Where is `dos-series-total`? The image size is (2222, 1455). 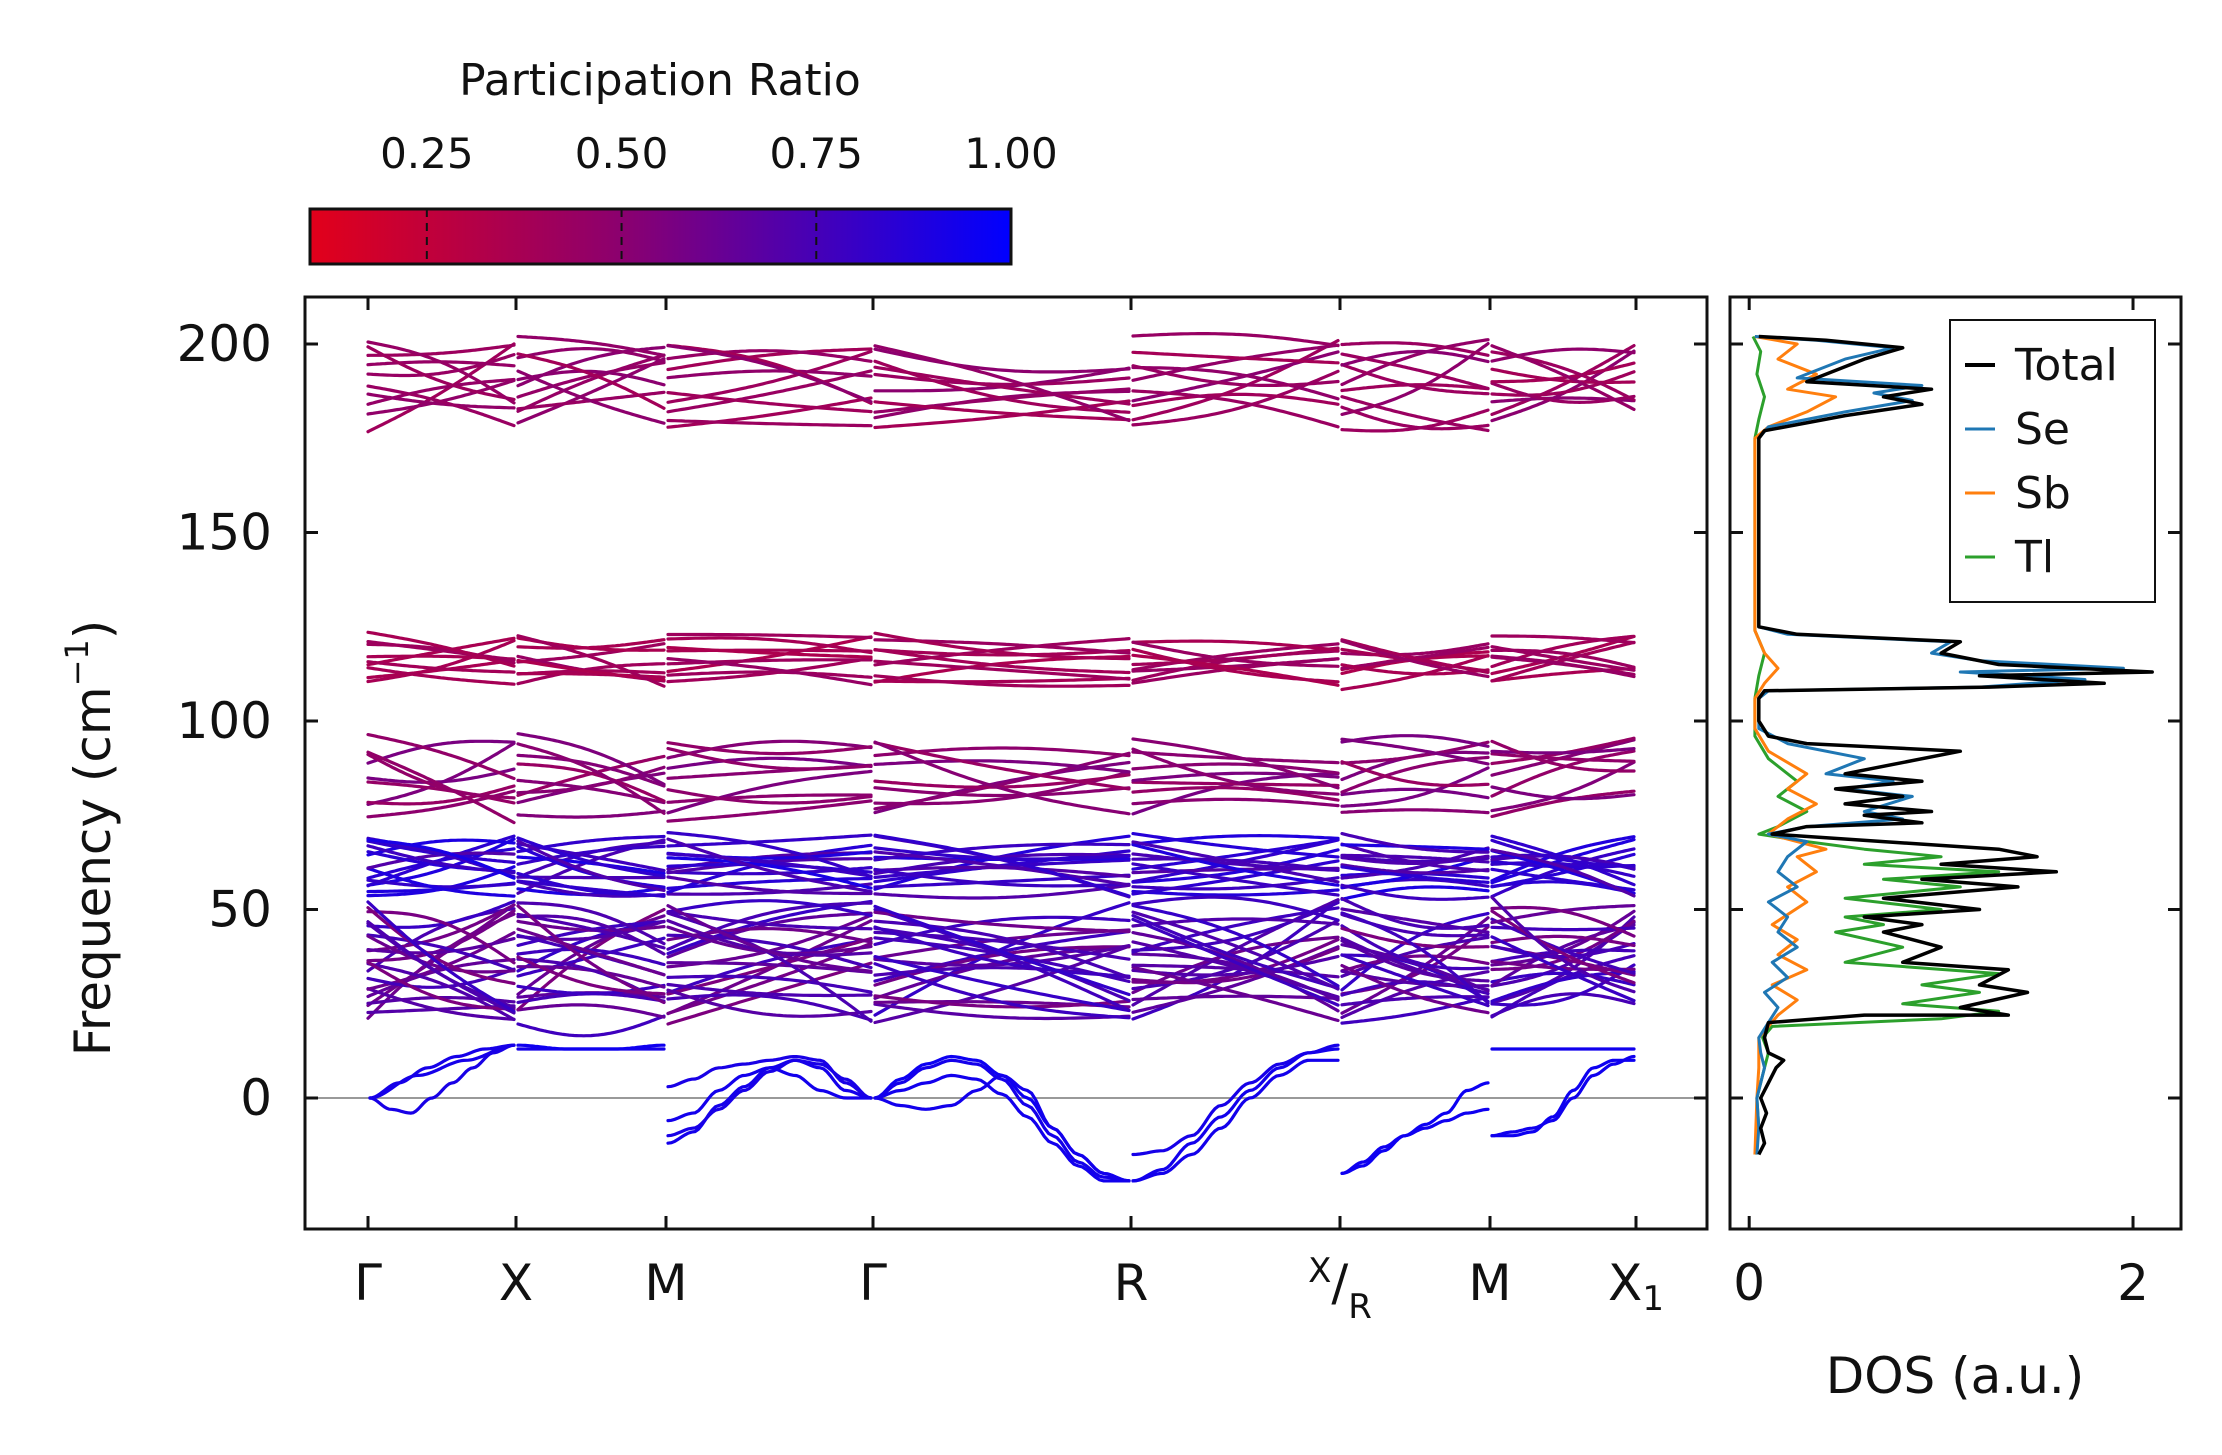 dos-series-total is located at coordinates (1955, 745).